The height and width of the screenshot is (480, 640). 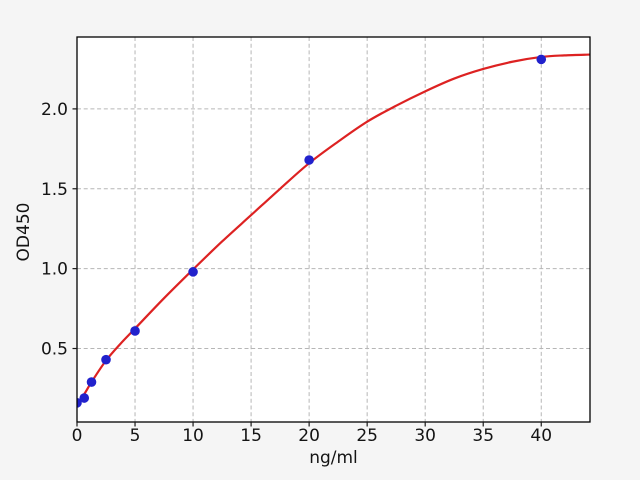 What do you see at coordinates (483, 436) in the screenshot?
I see `x-tick-label: 35` at bounding box center [483, 436].